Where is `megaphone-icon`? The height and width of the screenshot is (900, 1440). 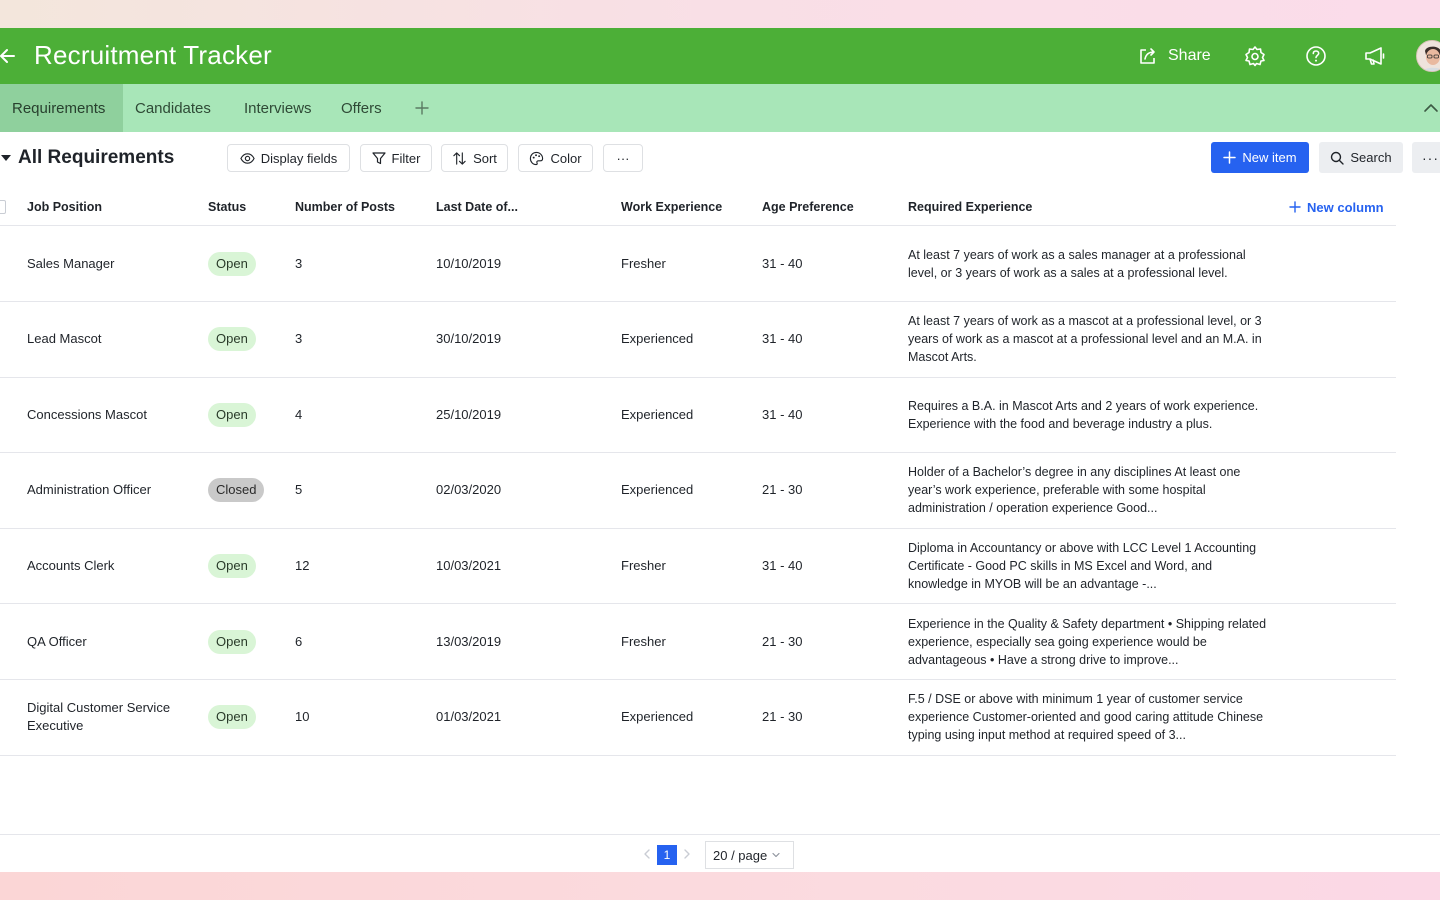 megaphone-icon is located at coordinates (1375, 56).